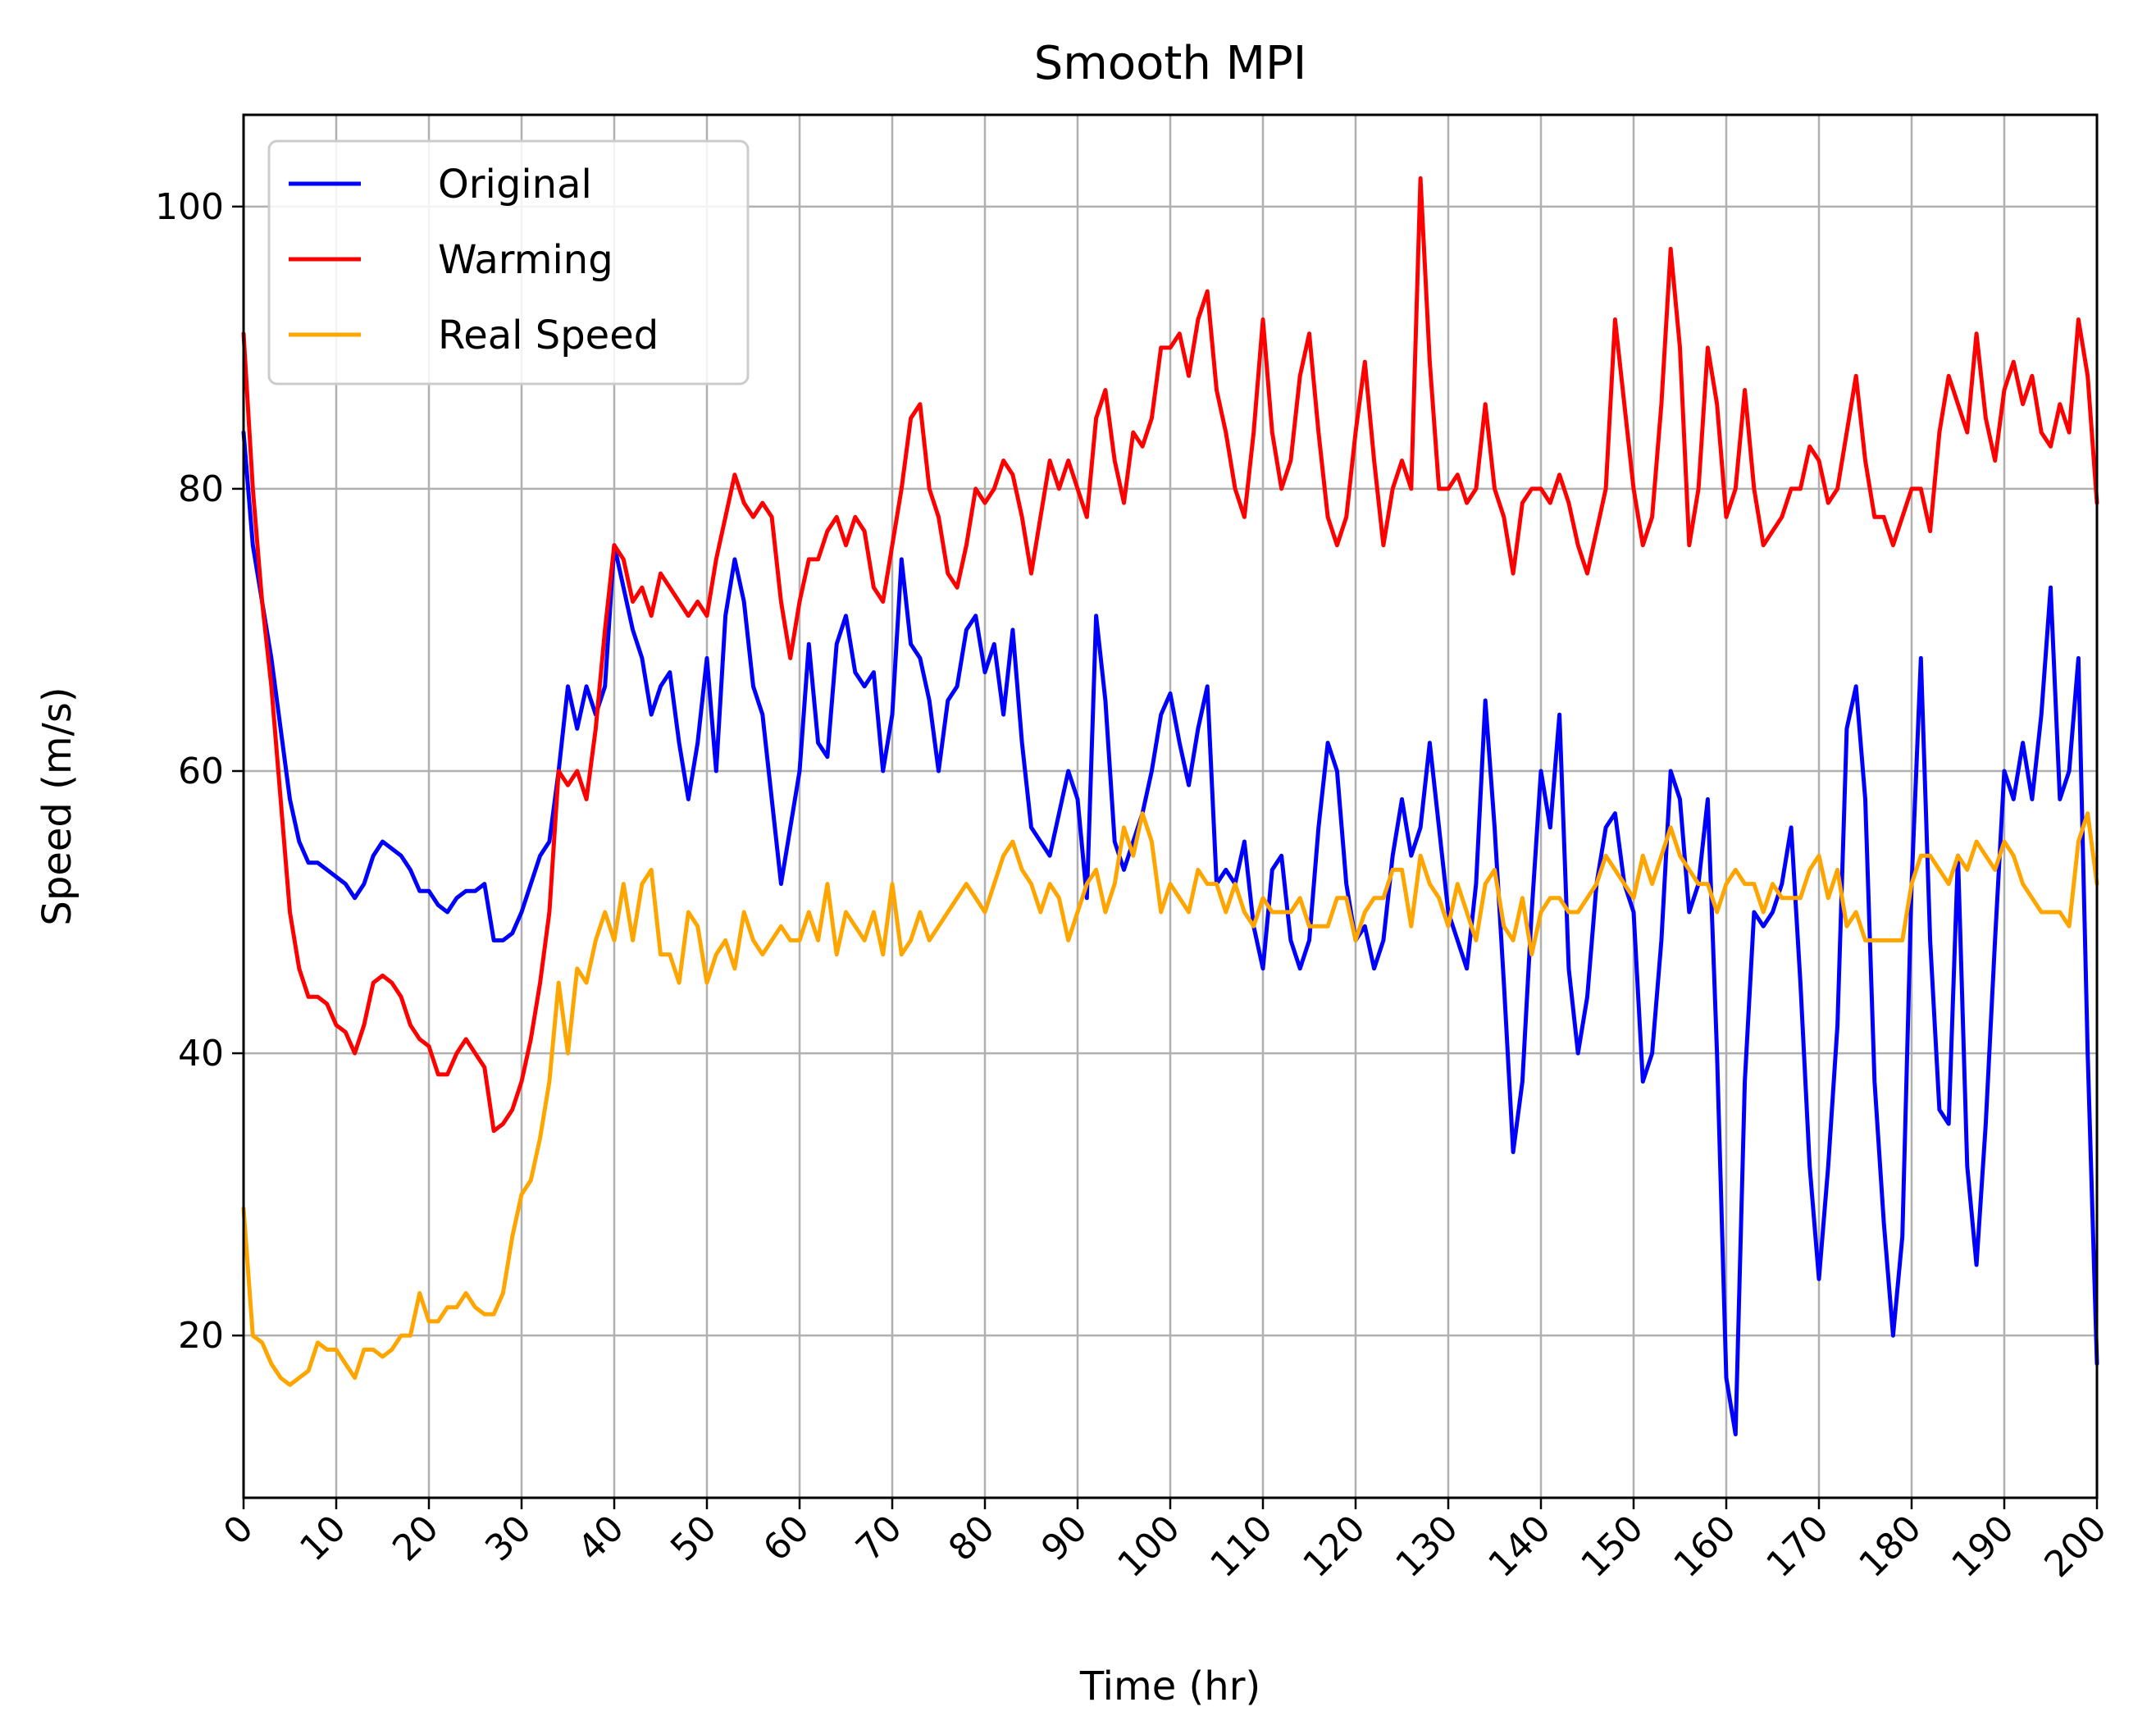 The image size is (2156, 1725). What do you see at coordinates (201, 1336) in the screenshot?
I see `y-tick-label: 20` at bounding box center [201, 1336].